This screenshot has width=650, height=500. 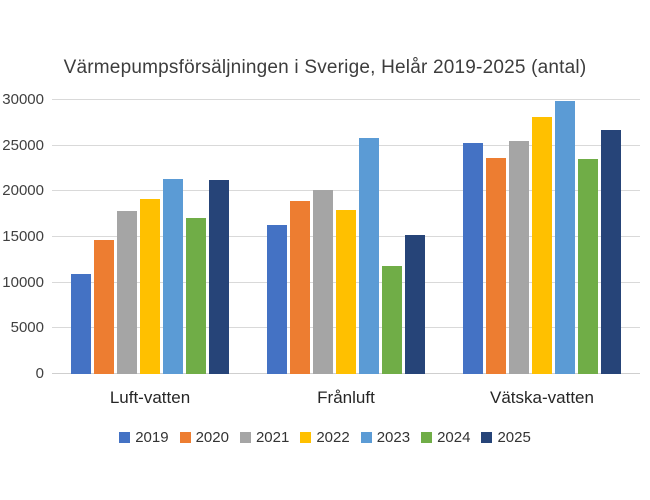 I want to click on y-tick-label-0: 0, so click(x=39, y=373).